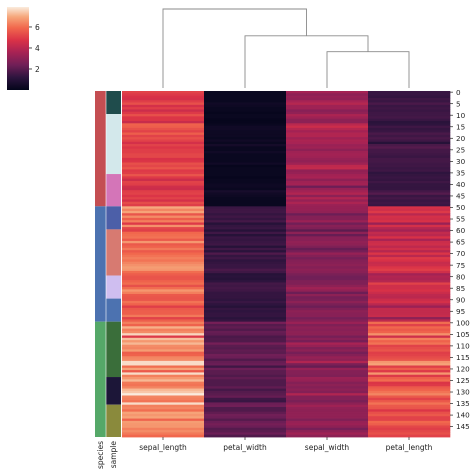 The width and height of the screenshot is (474, 474). What do you see at coordinates (100, 455) in the screenshot?
I see `row-color-label: species` at bounding box center [100, 455].